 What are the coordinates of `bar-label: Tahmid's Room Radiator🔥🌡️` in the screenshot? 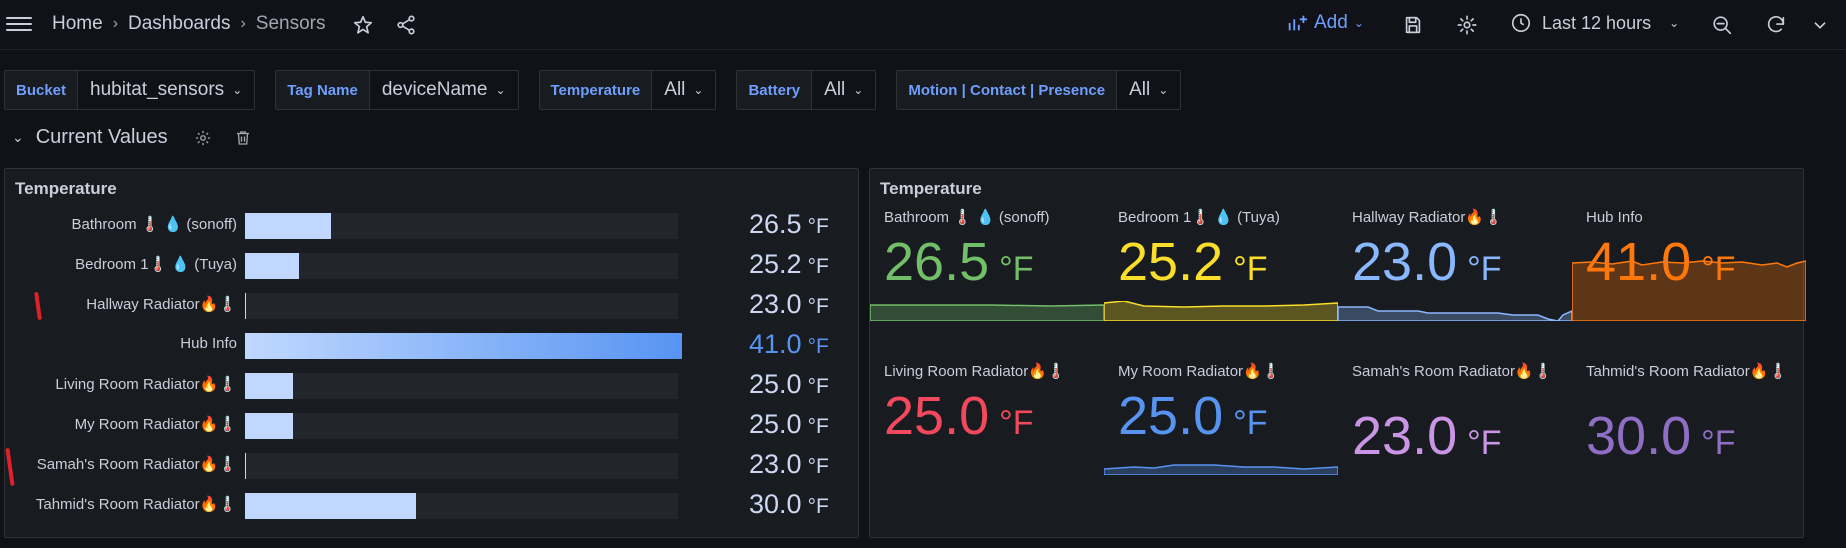 It's located at (136, 504).